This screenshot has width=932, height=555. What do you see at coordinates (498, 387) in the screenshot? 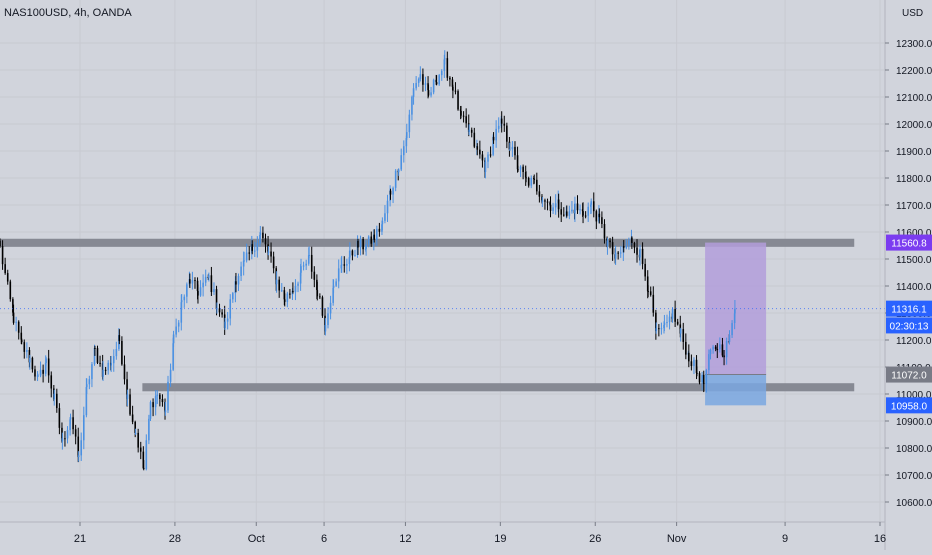
I see `support-zone` at bounding box center [498, 387].